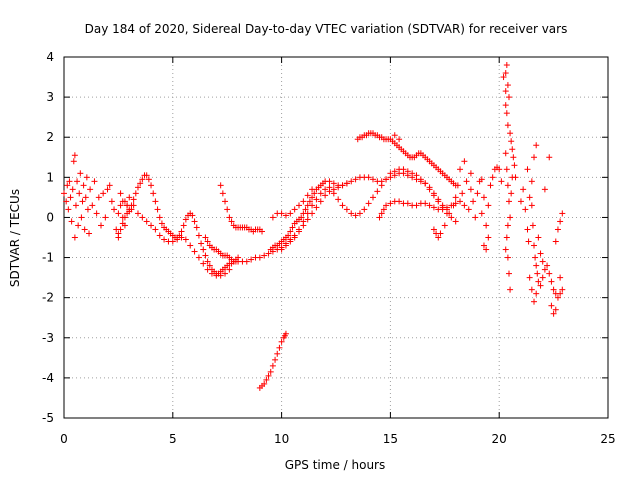 This screenshot has width=640, height=480. Describe the element at coordinates (607, 439) in the screenshot. I see `x-tick-label: 25` at that location.